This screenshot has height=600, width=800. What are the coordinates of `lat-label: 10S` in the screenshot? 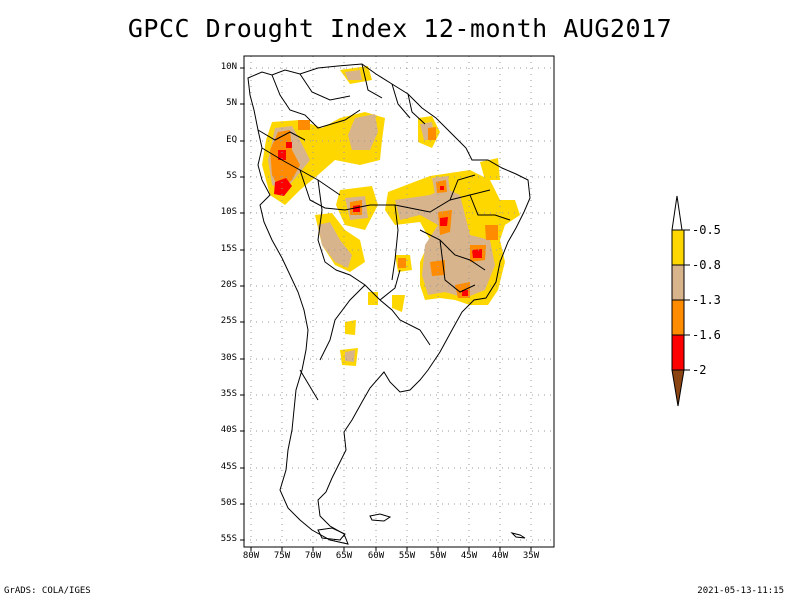 It's located at (228, 212).